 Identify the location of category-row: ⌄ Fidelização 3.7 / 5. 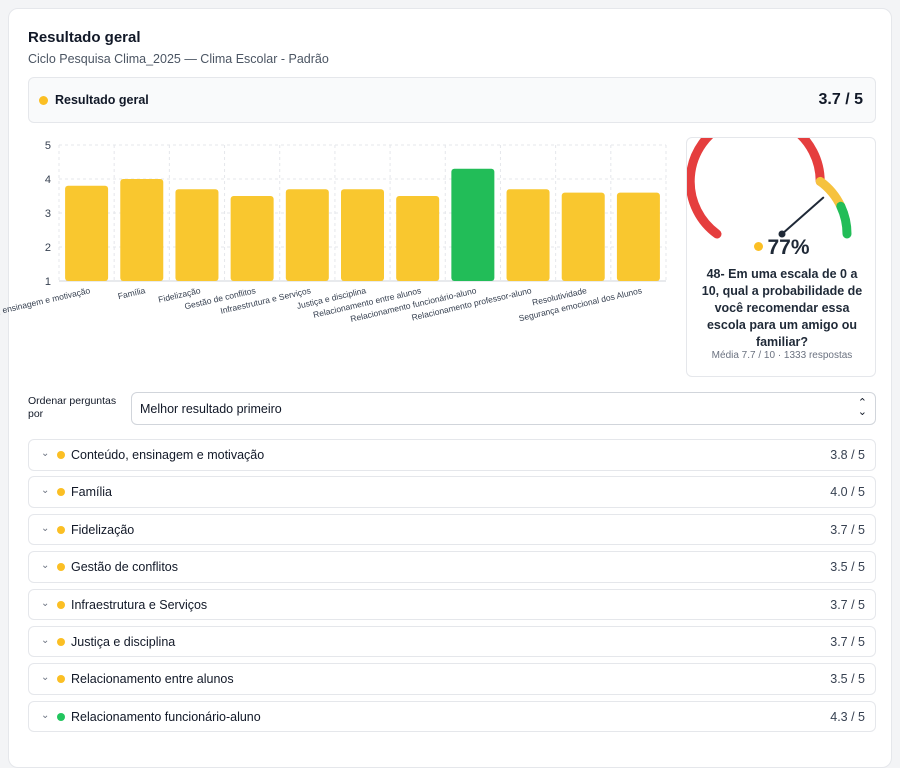
(452, 529).